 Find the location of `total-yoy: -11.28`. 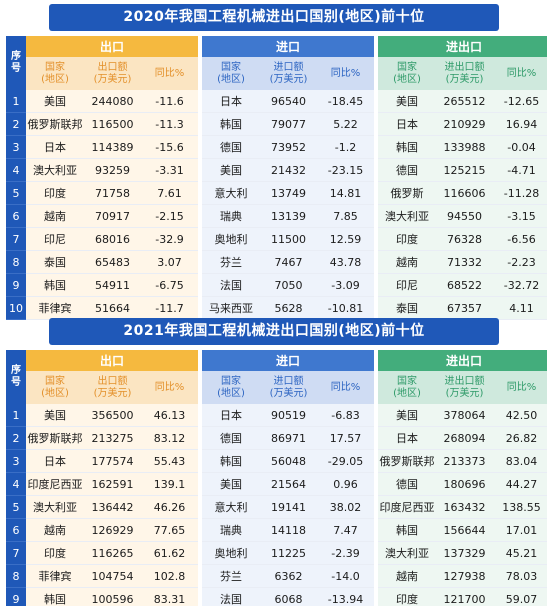

total-yoy: -11.28 is located at coordinates (520, 193).